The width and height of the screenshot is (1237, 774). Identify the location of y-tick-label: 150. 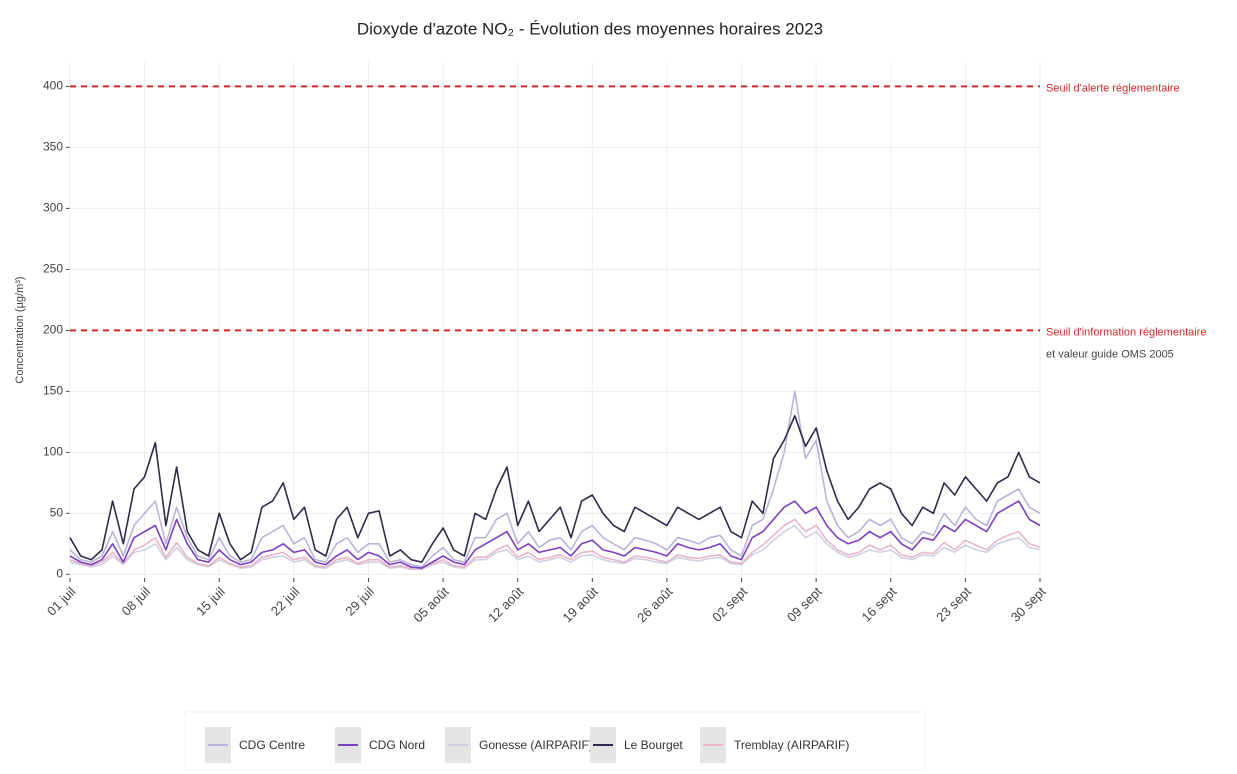
(53, 391).